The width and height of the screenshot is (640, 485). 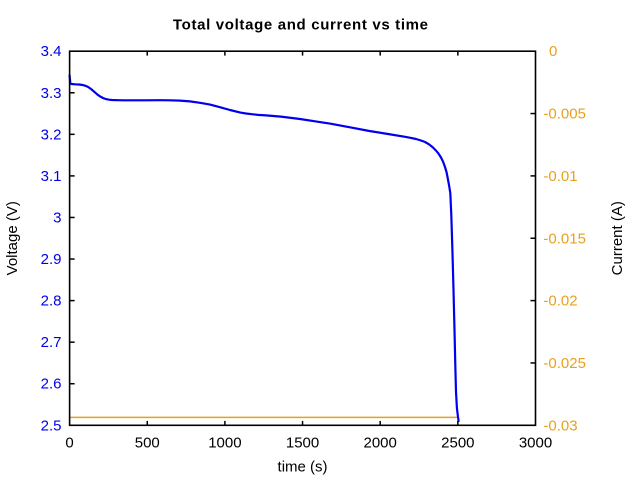 I want to click on svg-text: 2.8, so click(x=51, y=301).